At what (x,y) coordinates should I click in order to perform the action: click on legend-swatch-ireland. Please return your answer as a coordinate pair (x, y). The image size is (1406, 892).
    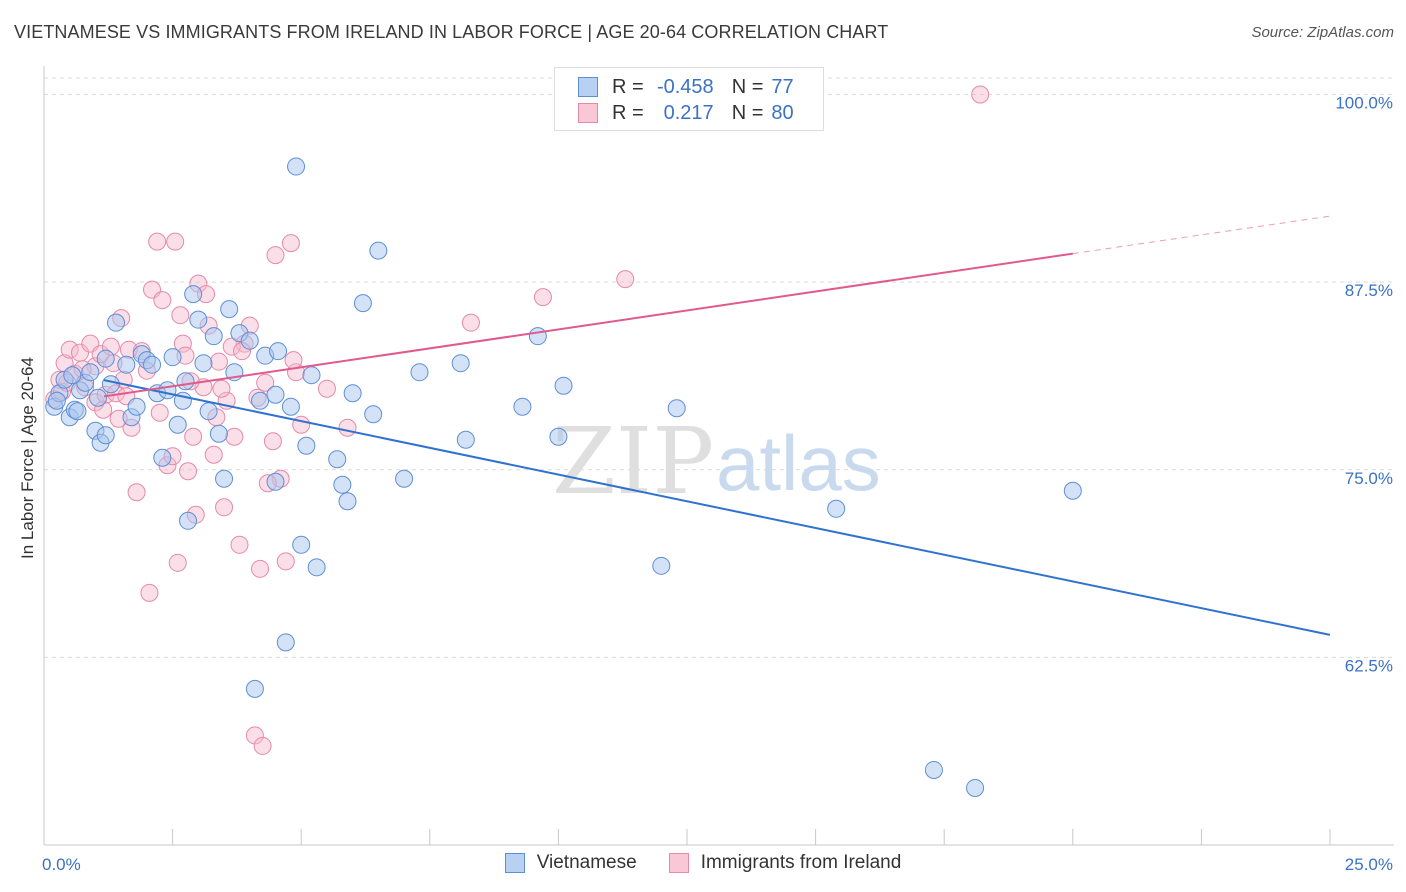
    Looking at the image, I should click on (678, 863).